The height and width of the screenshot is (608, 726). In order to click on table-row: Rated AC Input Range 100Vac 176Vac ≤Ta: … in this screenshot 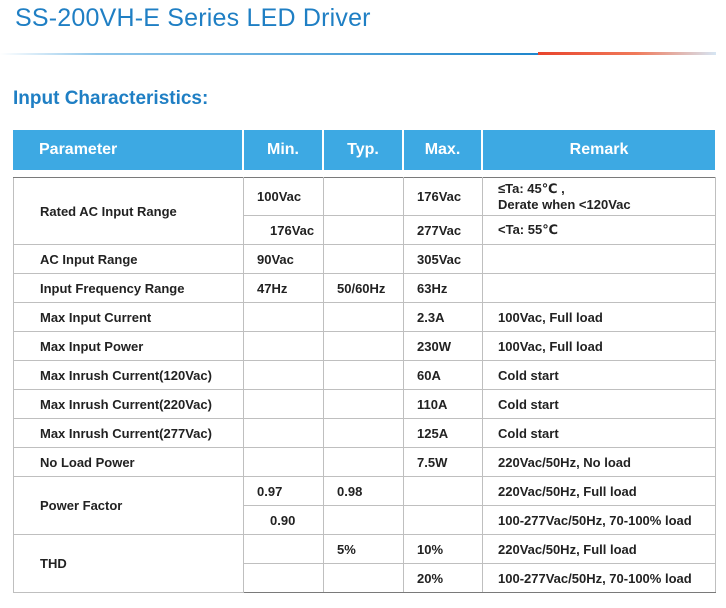, I will do `click(364, 211)`.